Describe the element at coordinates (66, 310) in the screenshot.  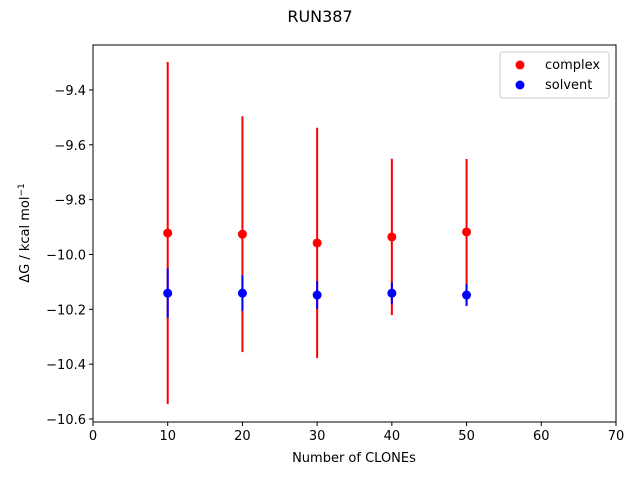
I see `y-tick-label: −10.2` at that location.